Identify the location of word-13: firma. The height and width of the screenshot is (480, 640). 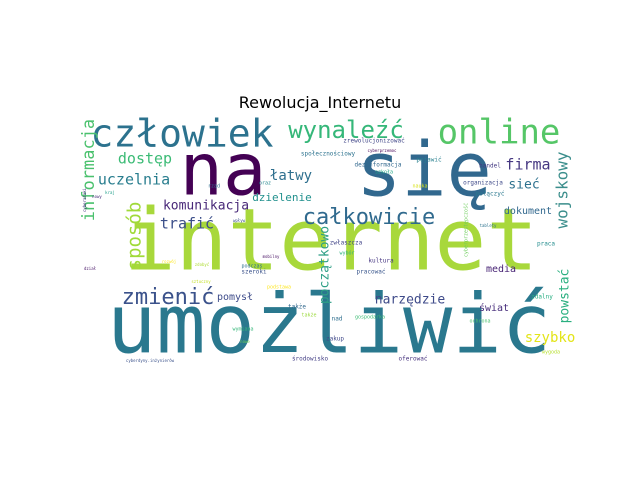
(527, 165).